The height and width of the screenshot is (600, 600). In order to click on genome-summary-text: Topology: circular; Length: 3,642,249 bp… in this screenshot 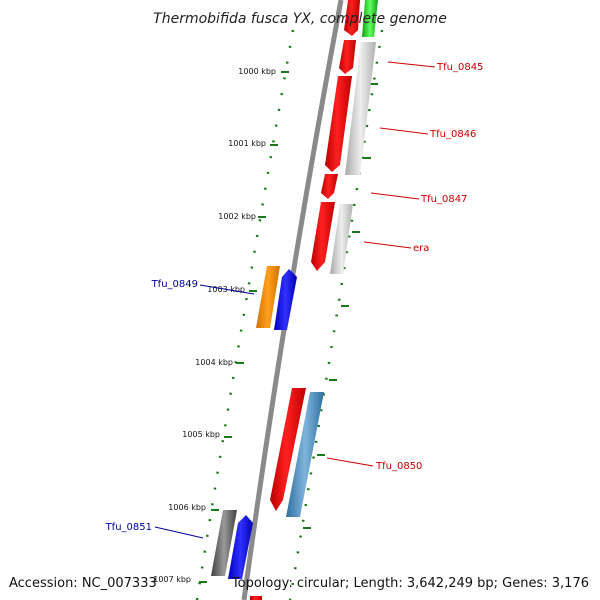, I will do `click(410, 583)`.